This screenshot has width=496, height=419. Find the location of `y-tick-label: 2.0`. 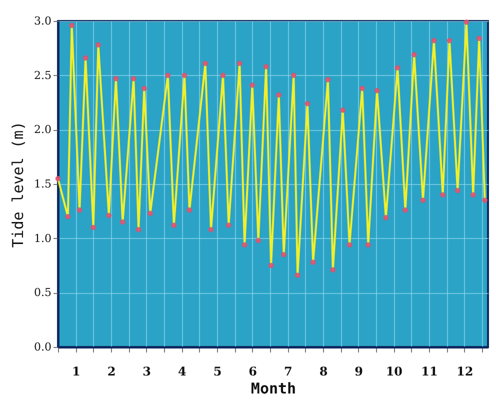

y-tick-label: 2.0 is located at coordinates (43, 129).